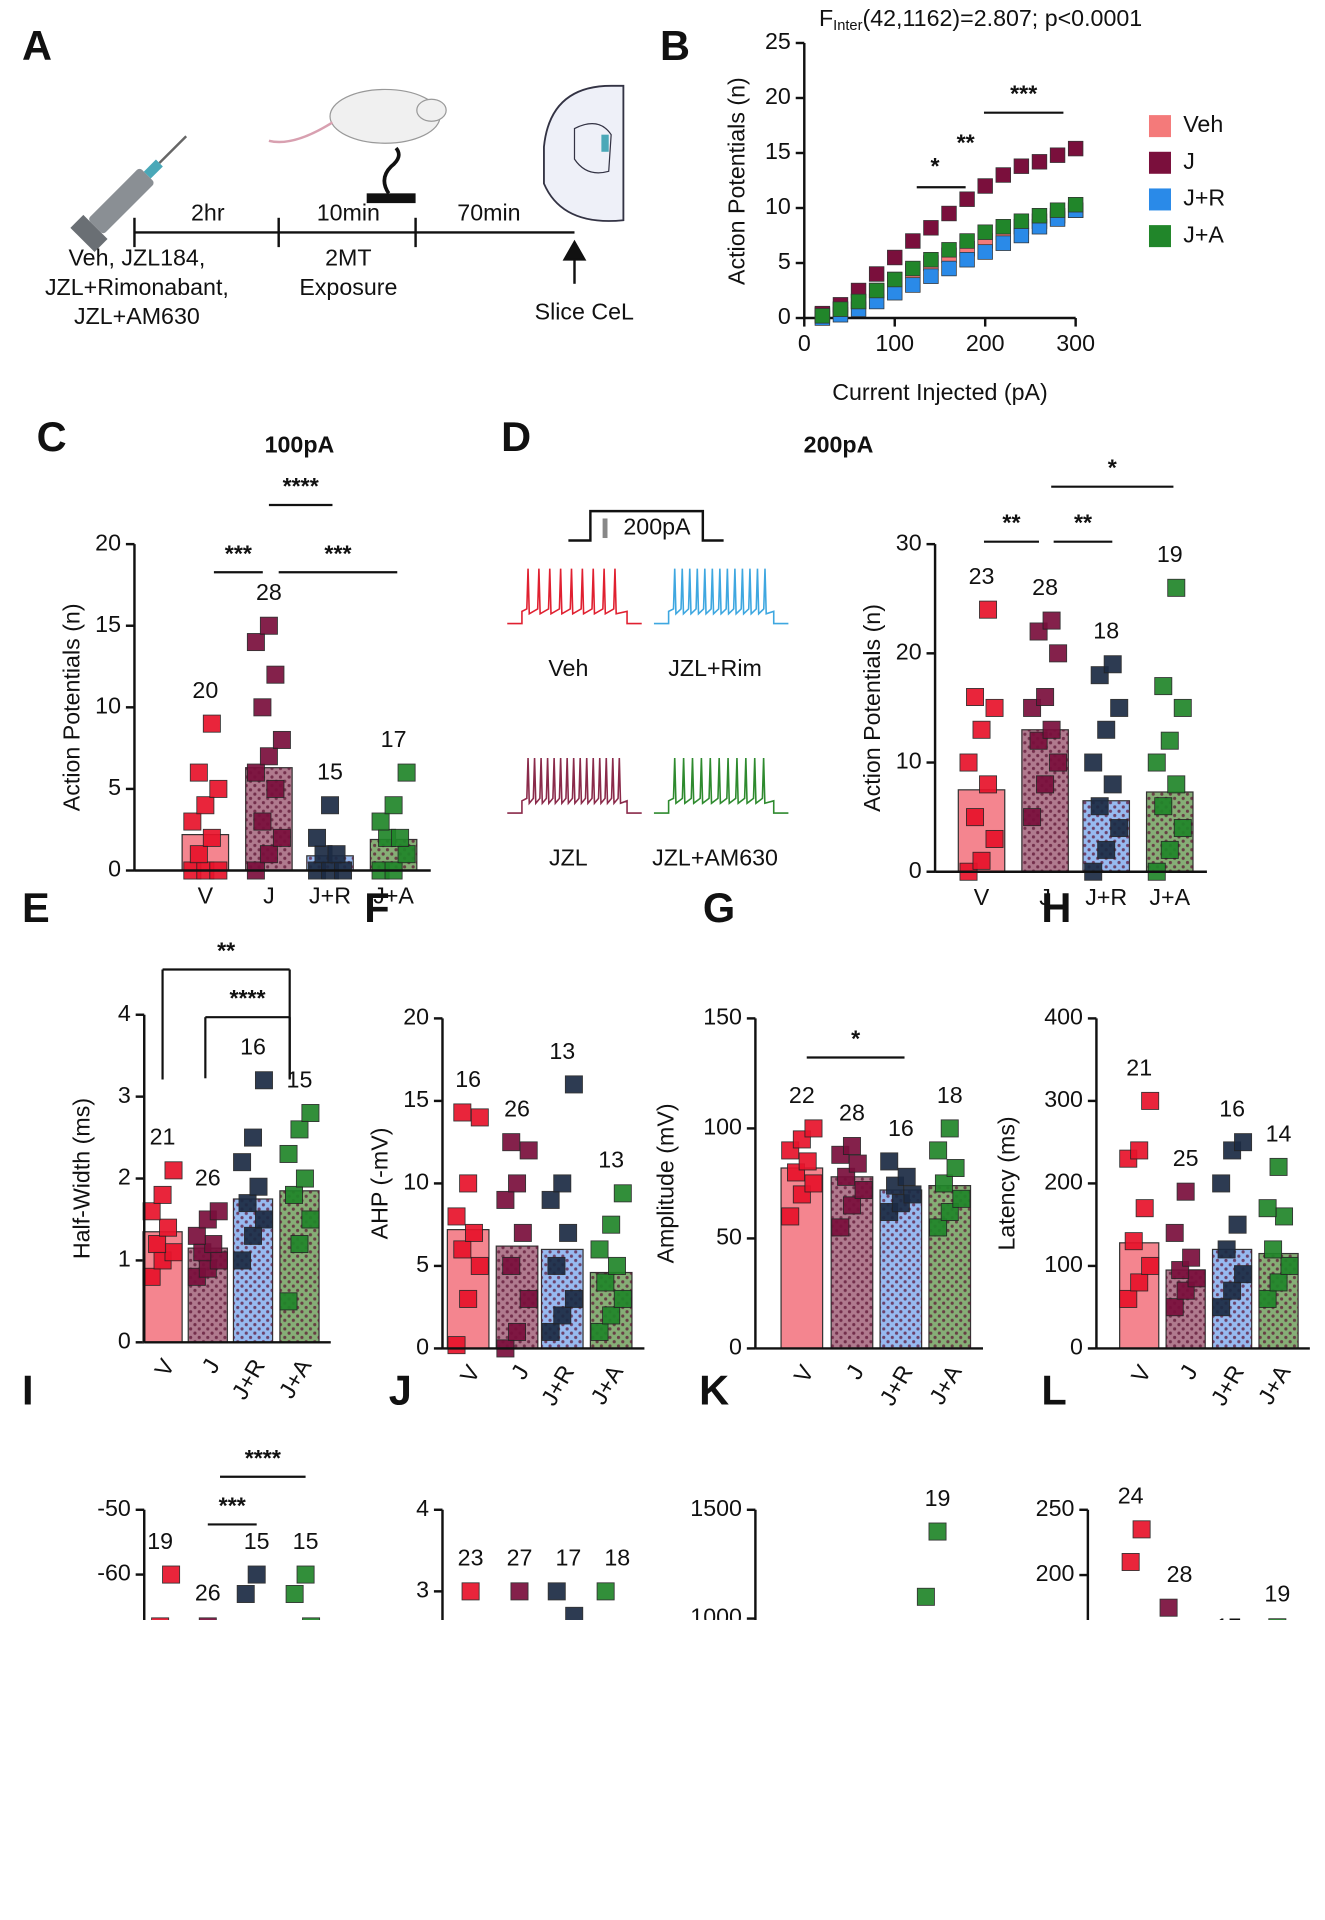 Image resolution: width=1325 pixels, height=1920 pixels. Describe the element at coordinates (826, 18) in the screenshot. I see `title-part: F` at that location.